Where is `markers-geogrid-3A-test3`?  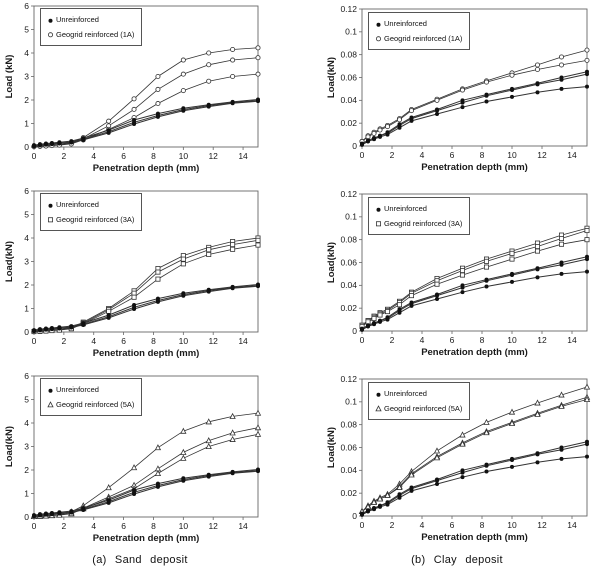
markers-geogrid-3A-test3 is located at coordinates (474, 283).